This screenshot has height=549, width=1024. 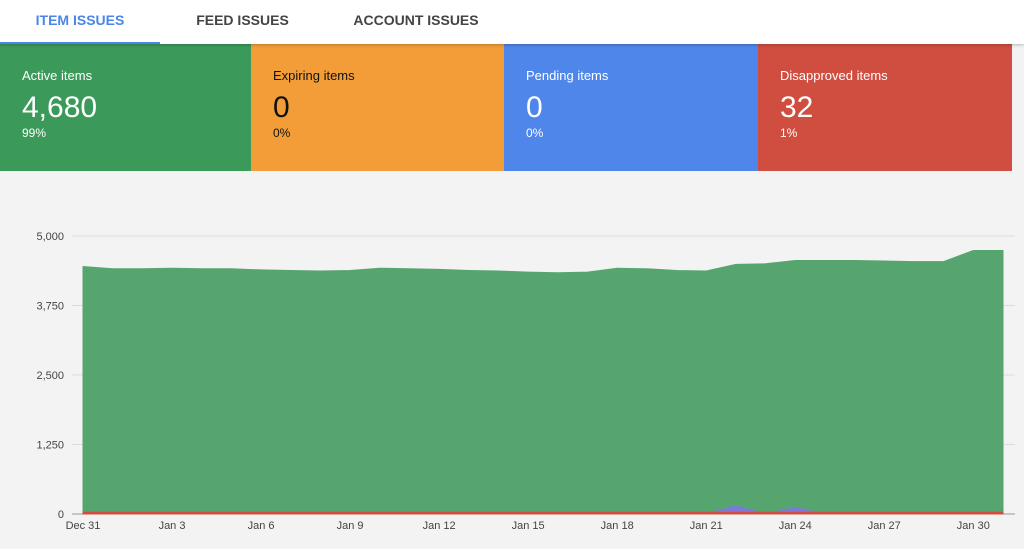 What do you see at coordinates (50, 307) in the screenshot?
I see `y-tick-label: 3,750` at bounding box center [50, 307].